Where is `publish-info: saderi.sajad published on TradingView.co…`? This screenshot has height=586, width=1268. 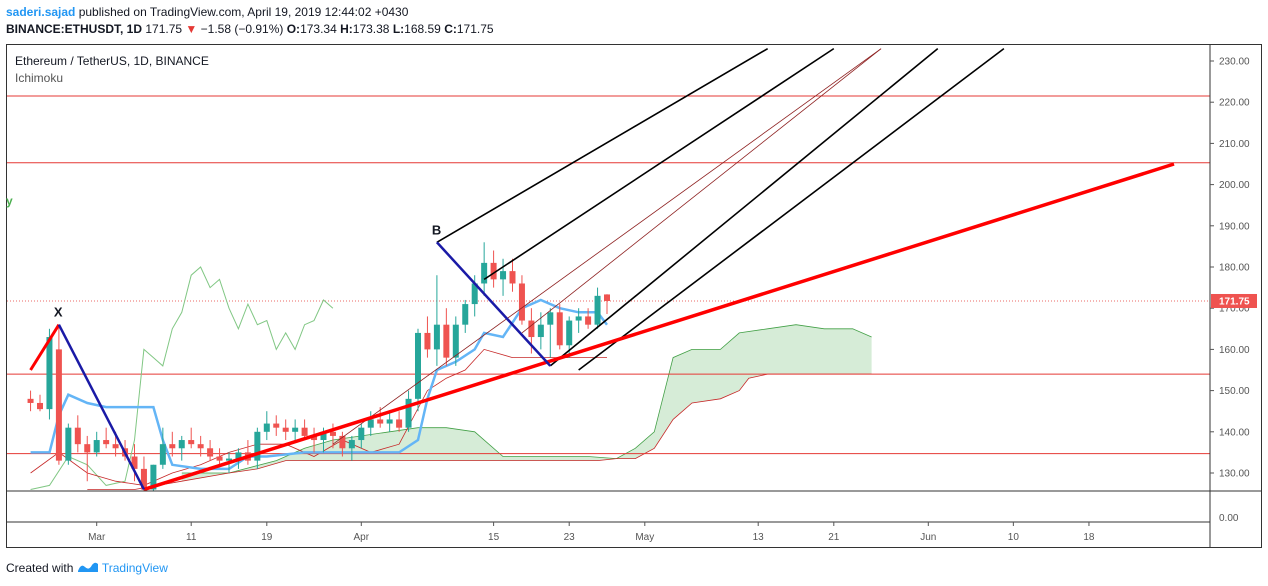 publish-info: saderi.sajad published on TradingView.co… is located at coordinates (207, 12).